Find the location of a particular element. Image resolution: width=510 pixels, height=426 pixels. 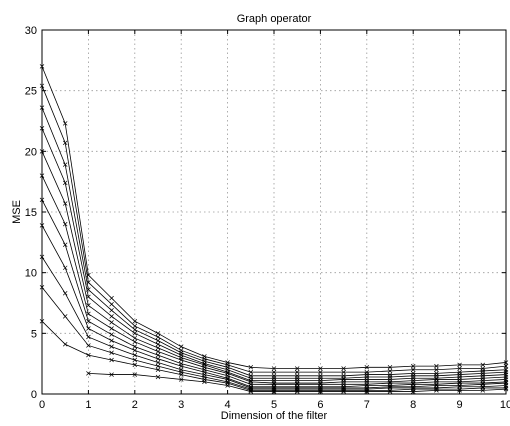

x-tick-label: 9 is located at coordinates (460, 405).